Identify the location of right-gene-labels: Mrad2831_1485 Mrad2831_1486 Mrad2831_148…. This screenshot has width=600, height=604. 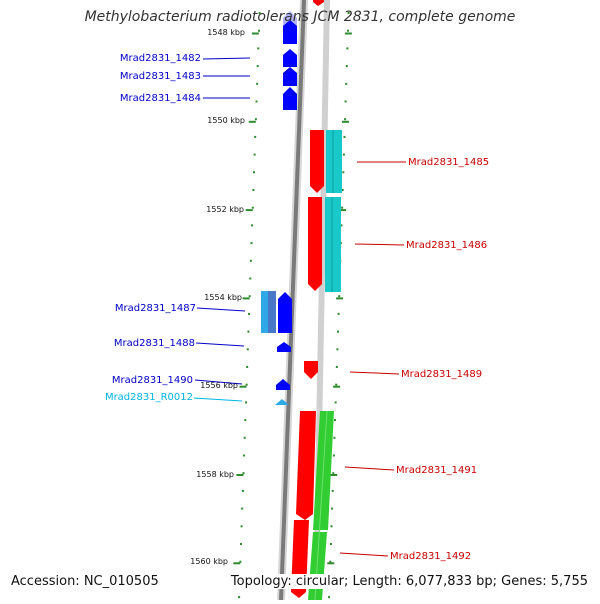
(439, 359).